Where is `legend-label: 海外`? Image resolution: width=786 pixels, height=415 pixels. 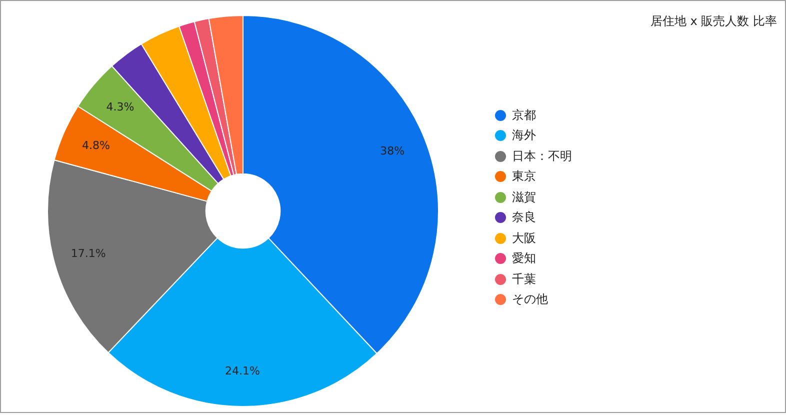
legend-label: 海外 is located at coordinates (524, 135).